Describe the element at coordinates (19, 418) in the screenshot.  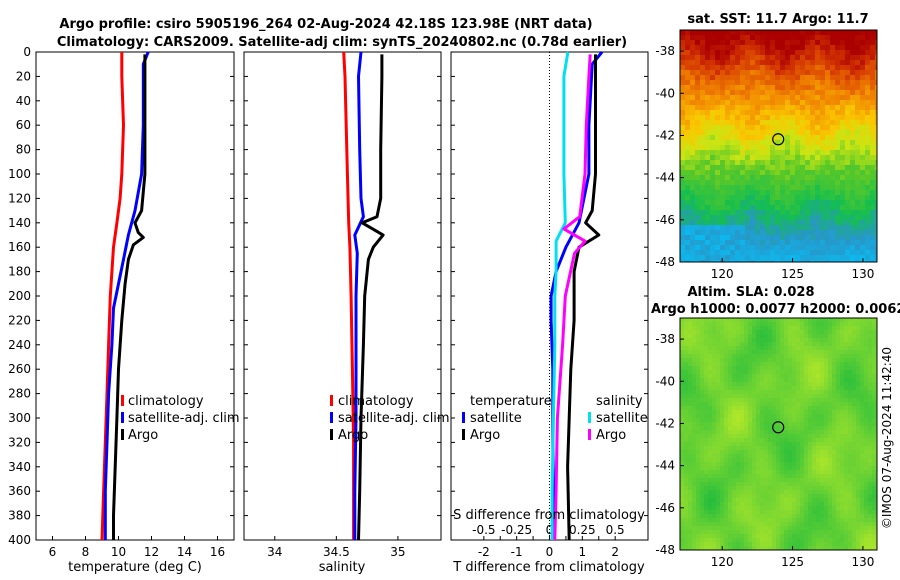
I see `depth-tick-label: 300` at that location.